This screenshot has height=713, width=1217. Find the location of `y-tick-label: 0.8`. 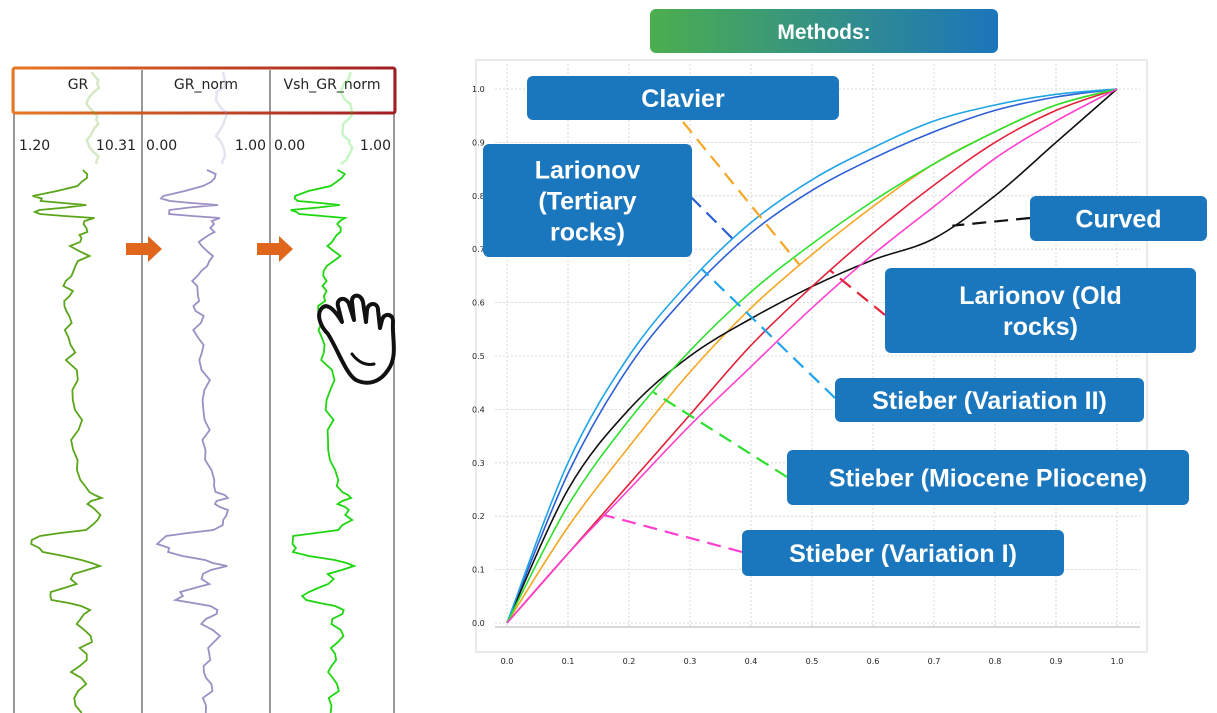

y-tick-label: 0.8 is located at coordinates (478, 196).